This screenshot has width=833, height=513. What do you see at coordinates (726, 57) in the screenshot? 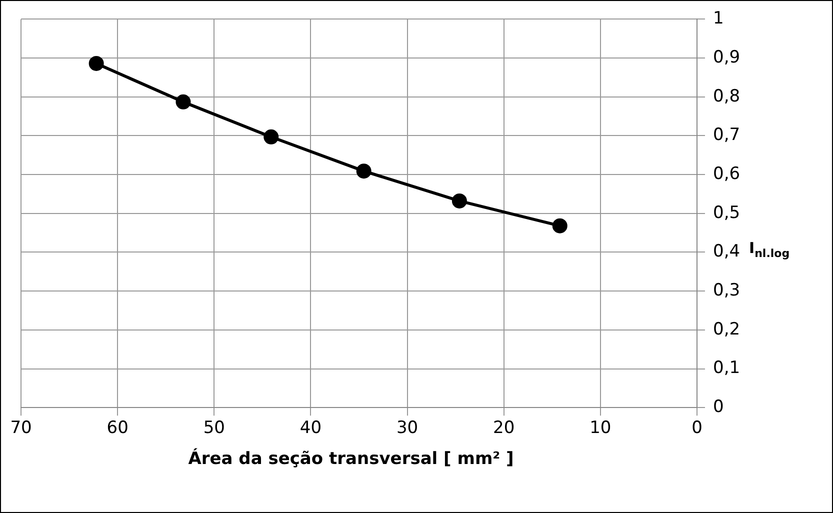
I see `y-tick-label: 0,9` at bounding box center [726, 57].